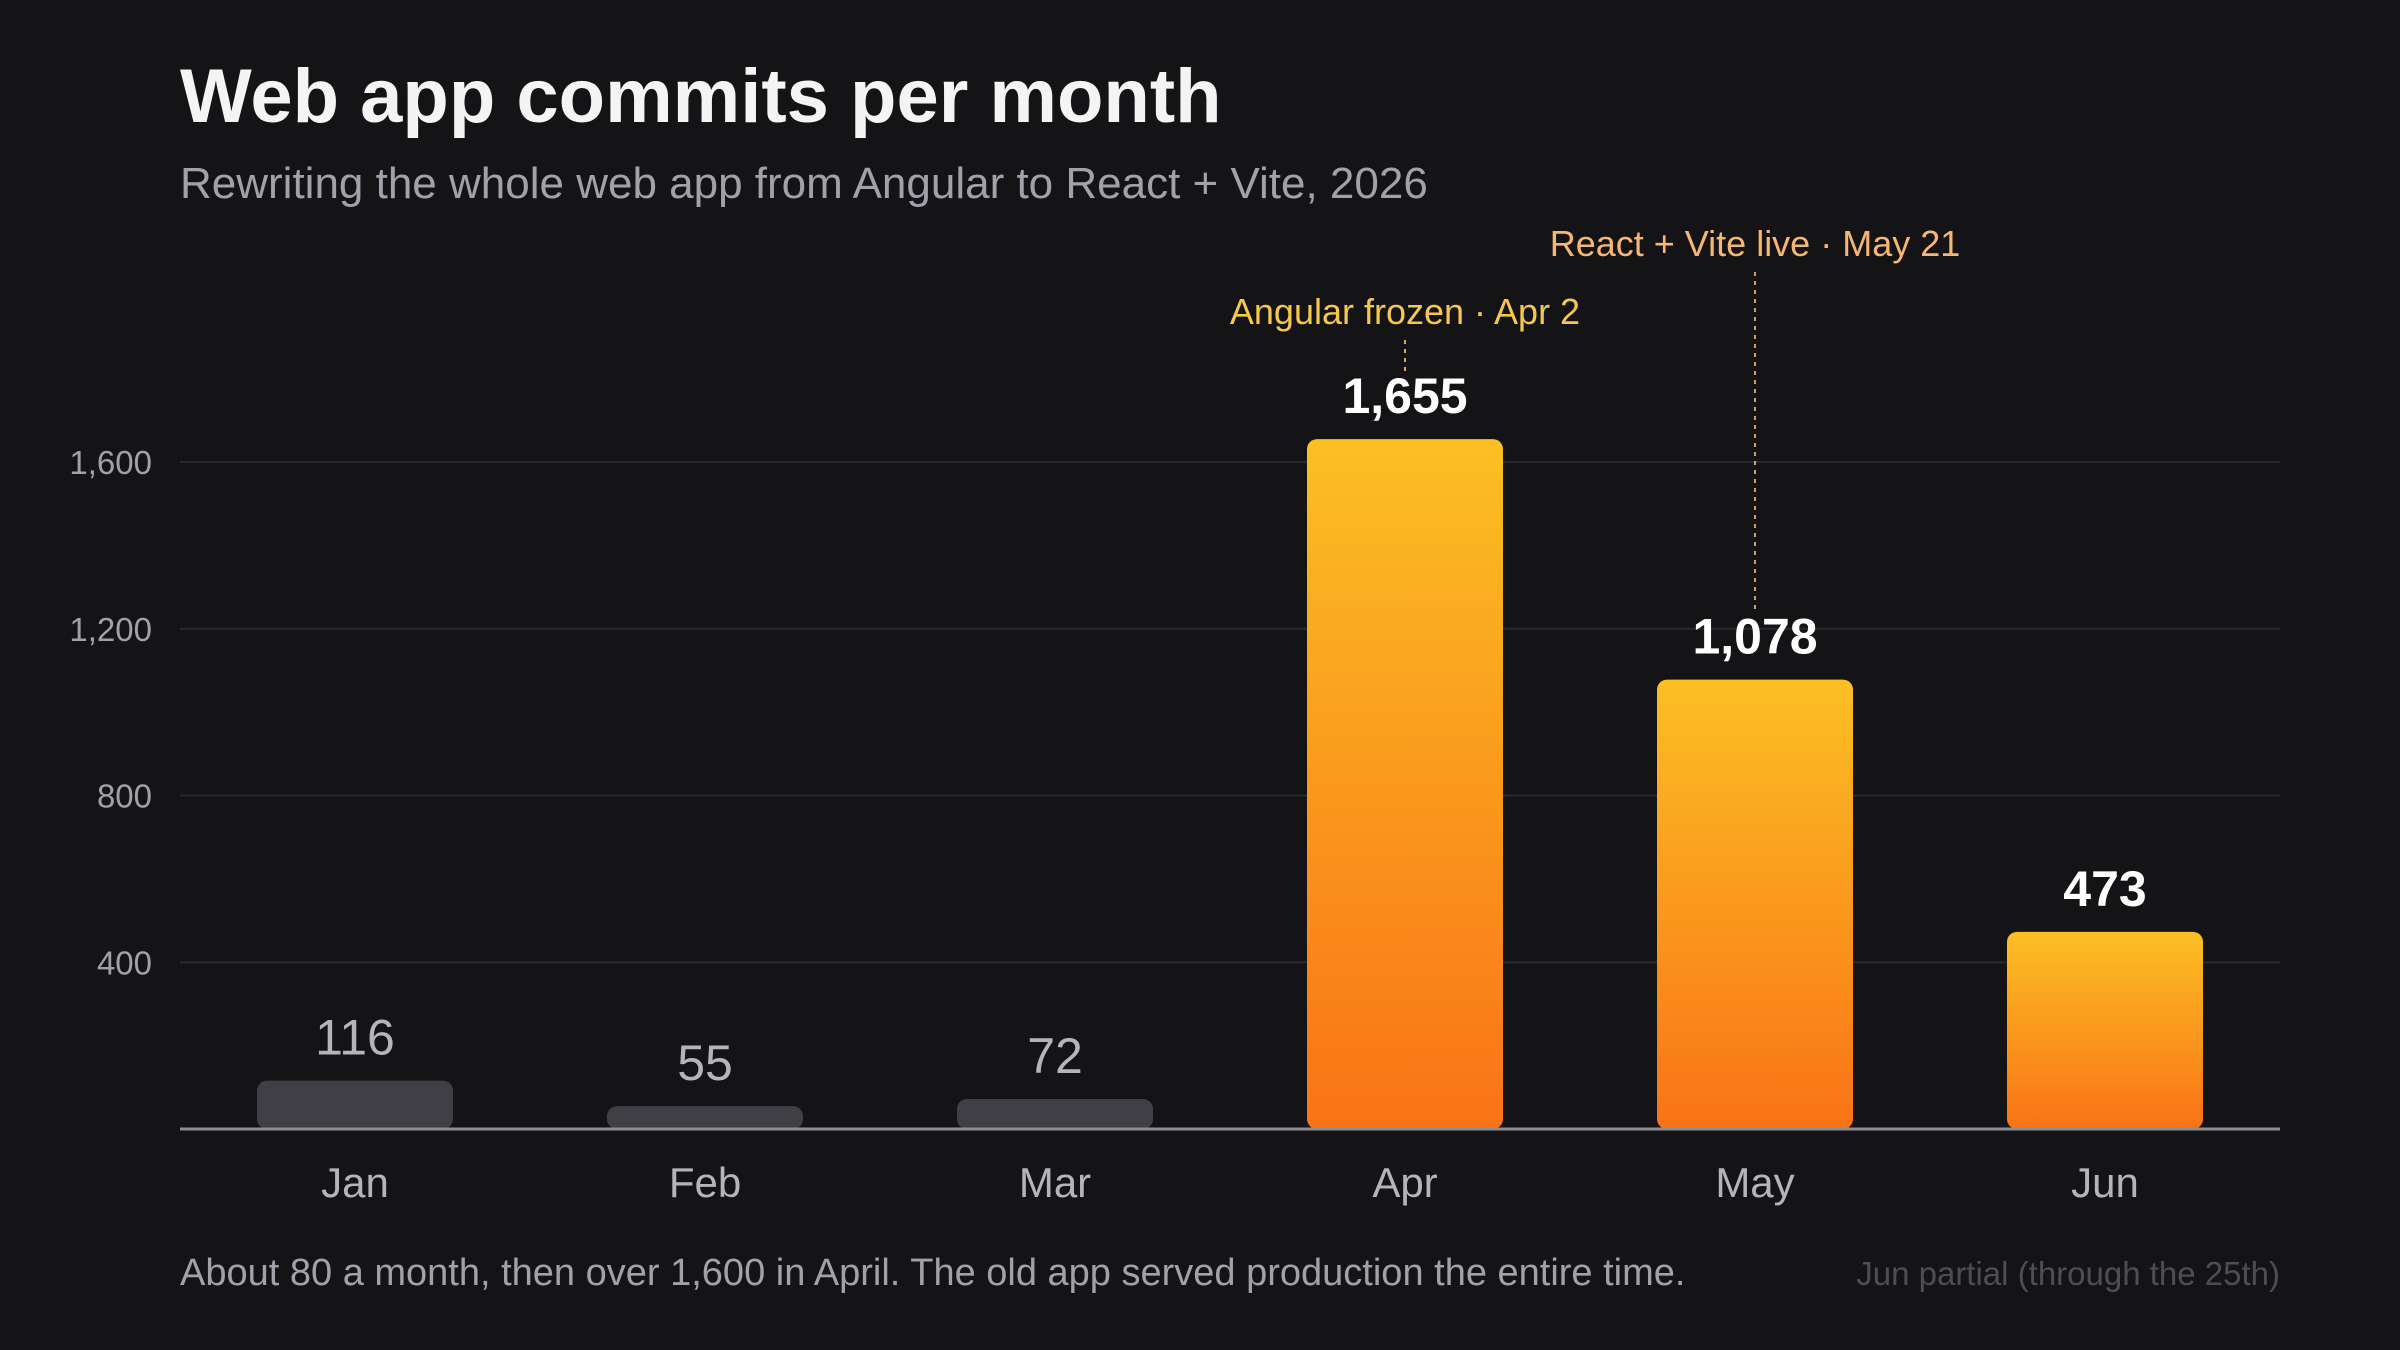 The width and height of the screenshot is (2400, 1350). I want to click on value-label-may: 1,078, so click(1754, 637).